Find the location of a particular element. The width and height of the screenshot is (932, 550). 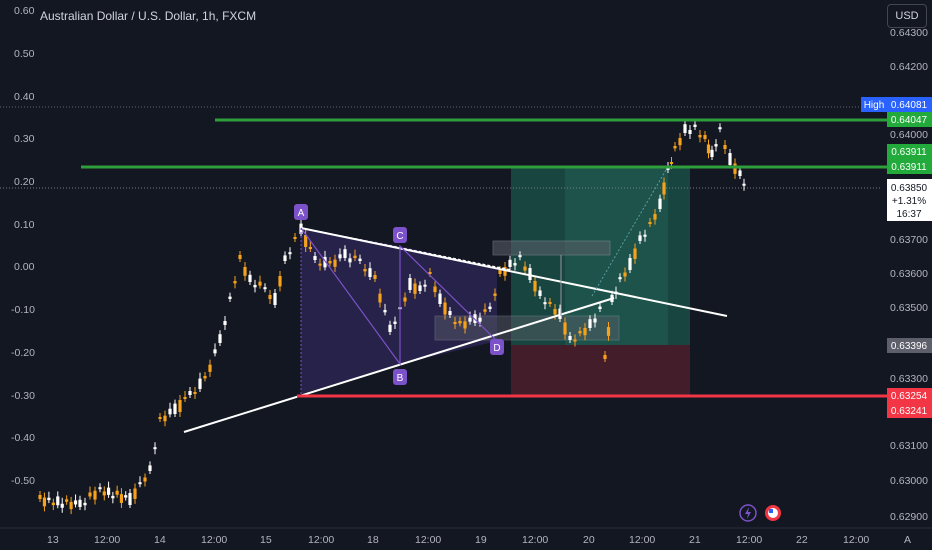

right-axis-label: 0.63000 is located at coordinates (909, 481).